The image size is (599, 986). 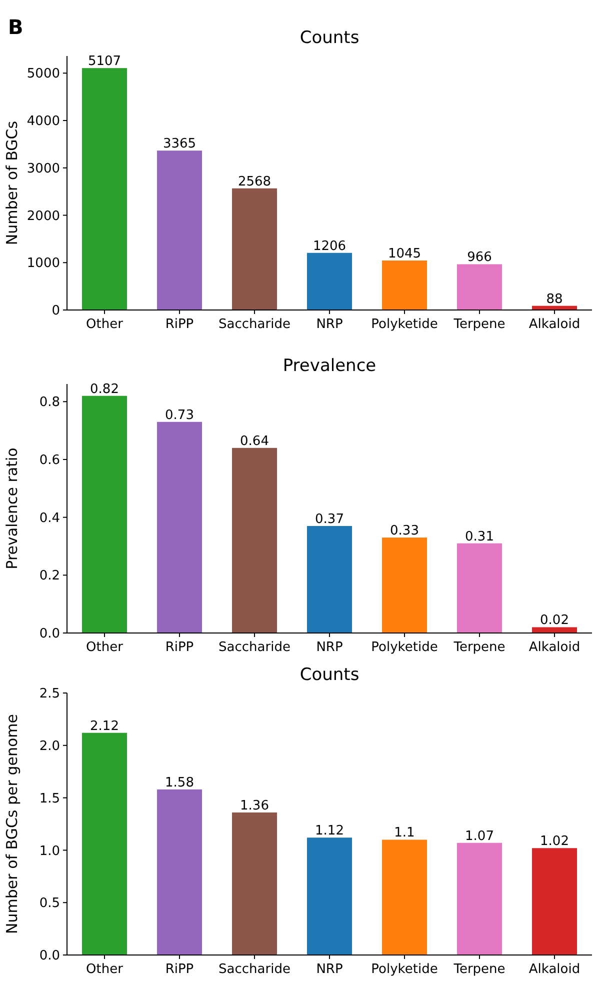 I want to click on data-label: 3365, so click(x=179, y=144).